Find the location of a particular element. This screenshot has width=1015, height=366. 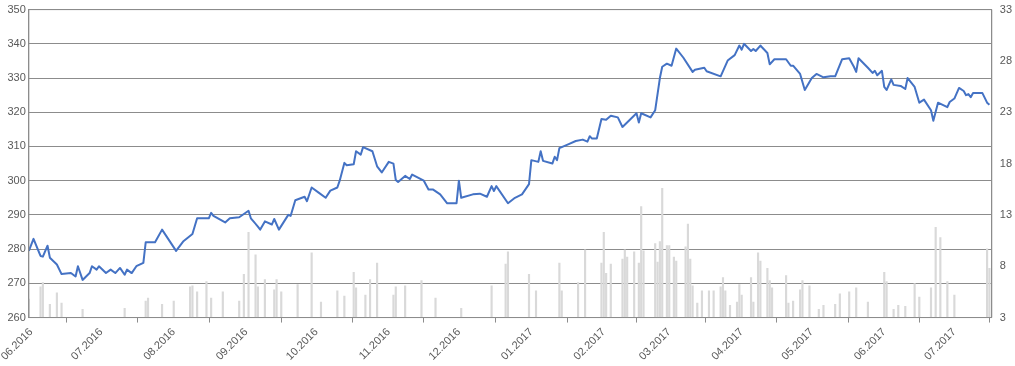

y-tick-label: 280 is located at coordinates (16, 248).